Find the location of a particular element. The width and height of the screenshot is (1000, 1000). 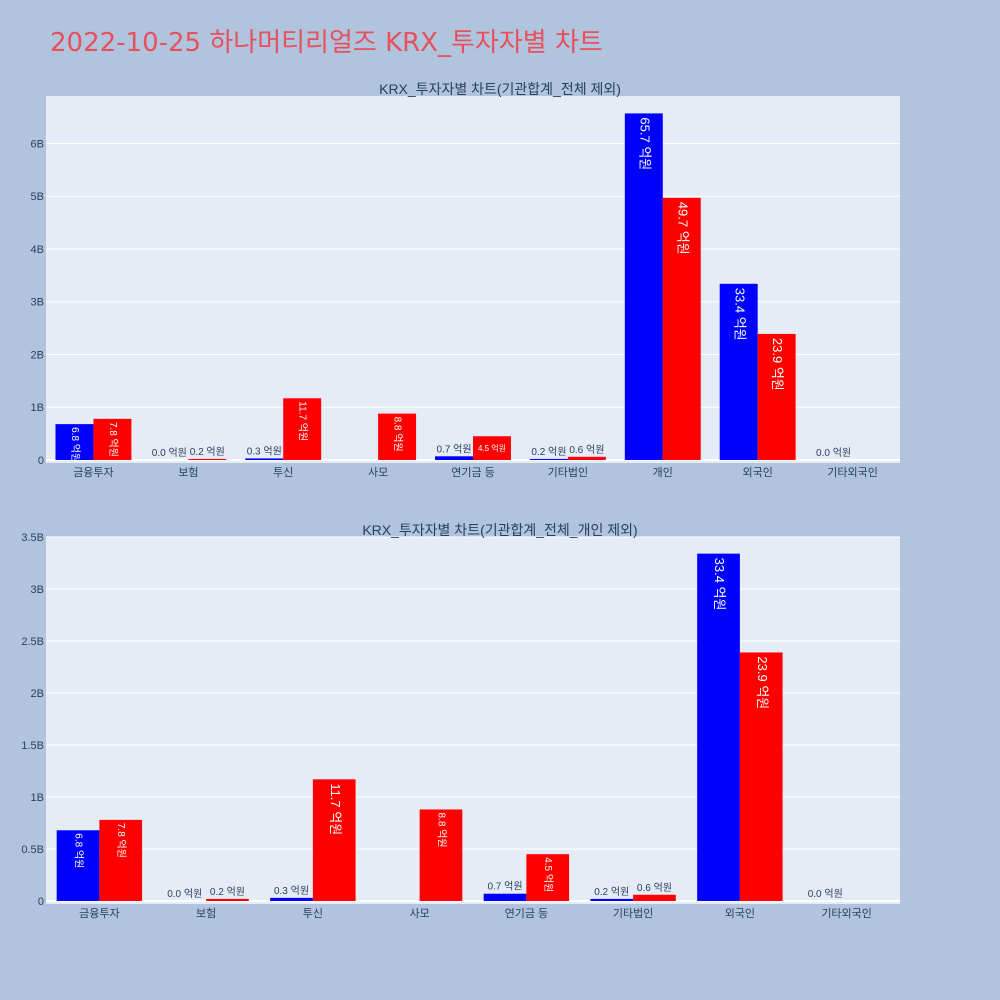

chart-title: KRX_투자자별 차트(기관합계_전체 제외) is located at coordinates (500, 89).